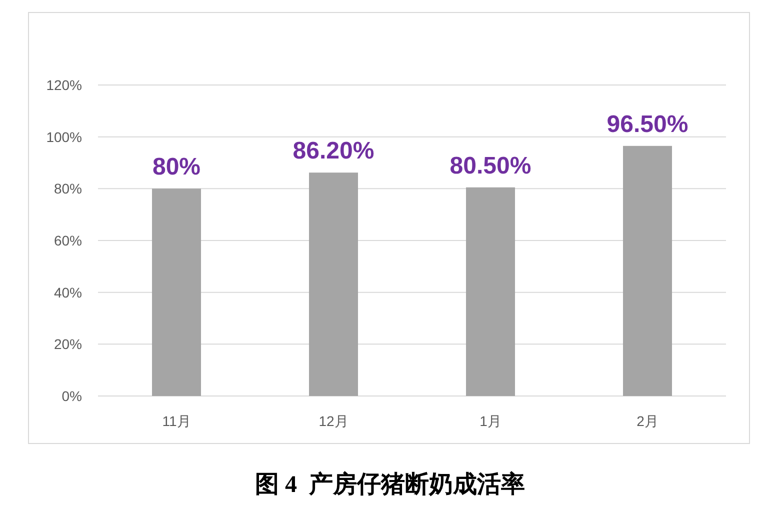  I want to click on data-label: 80%, so click(176, 167).